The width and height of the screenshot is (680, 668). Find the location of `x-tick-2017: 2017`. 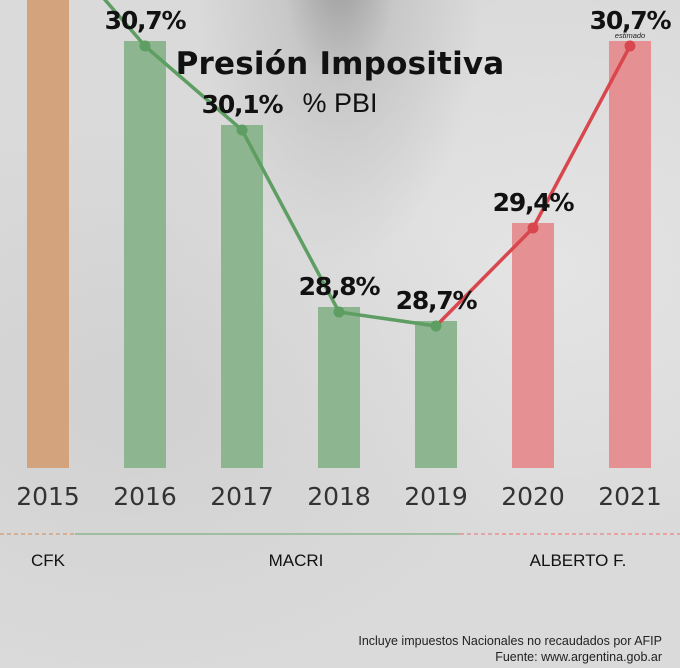

x-tick-2017: 2017 is located at coordinates (242, 496).